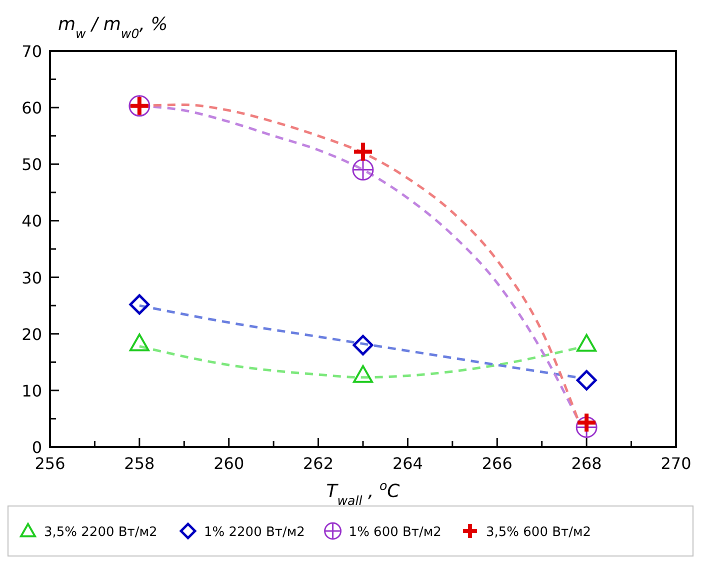  Describe the element at coordinates (318, 463) in the screenshot. I see `x-tick-label: 262` at that location.